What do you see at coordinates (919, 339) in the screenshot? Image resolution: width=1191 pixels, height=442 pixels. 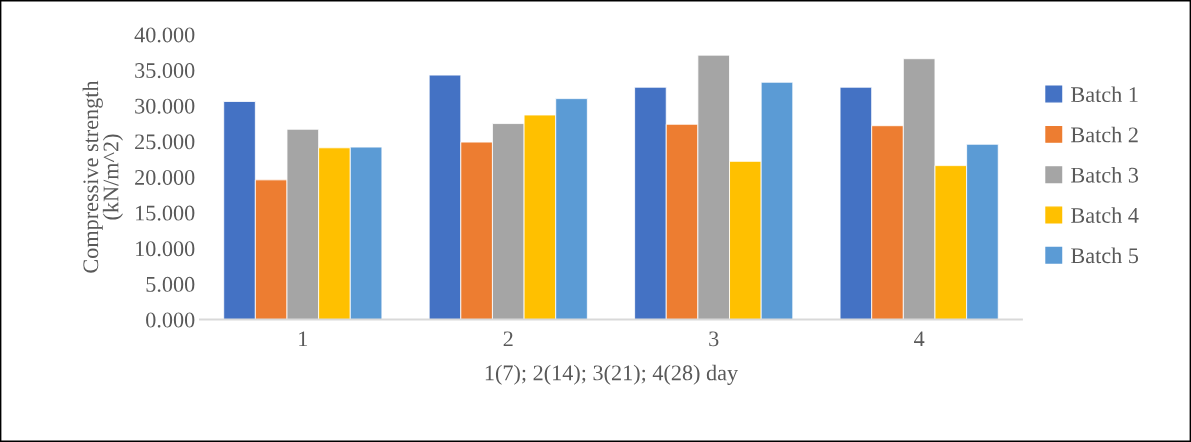 I see `x-tick-label: 4` at bounding box center [919, 339].